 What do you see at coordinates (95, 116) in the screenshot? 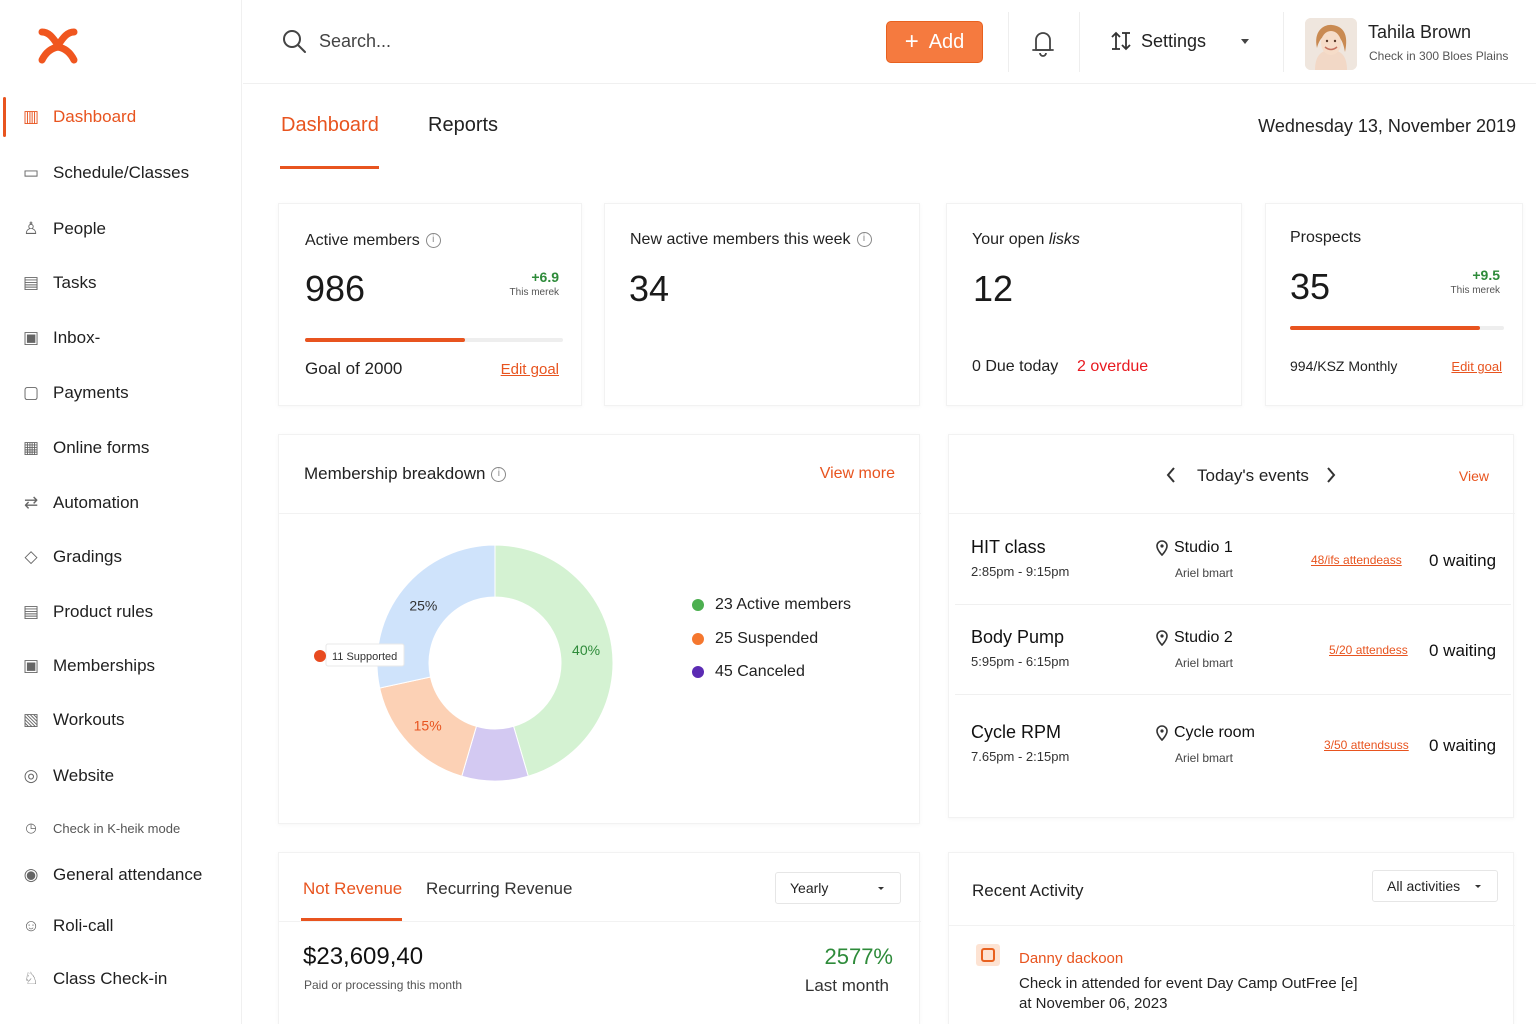
I see `sidebar-item-label: Dashboard` at bounding box center [95, 116].